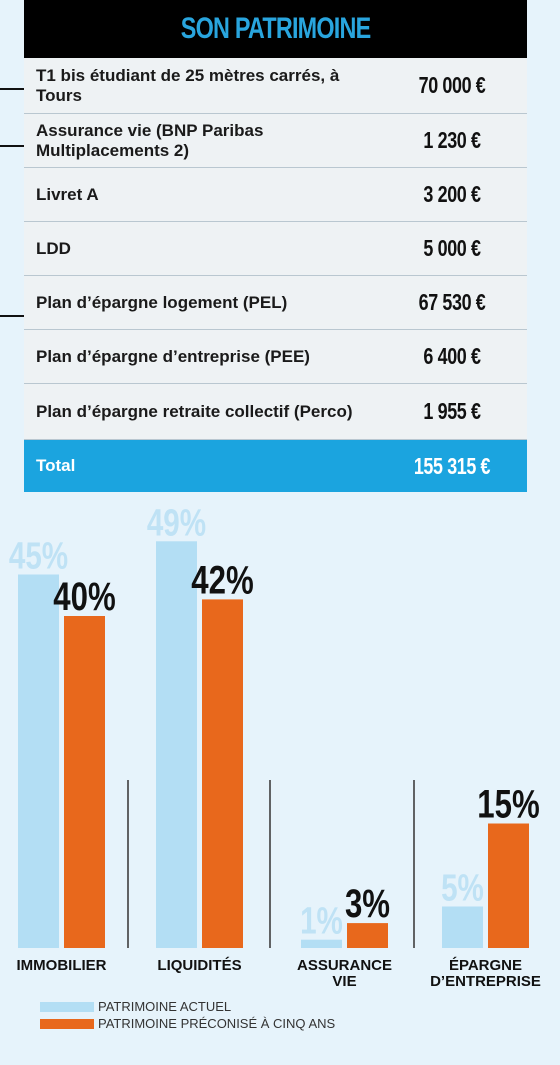  I want to click on table-title: SON PATRIMOINE, so click(276, 28).